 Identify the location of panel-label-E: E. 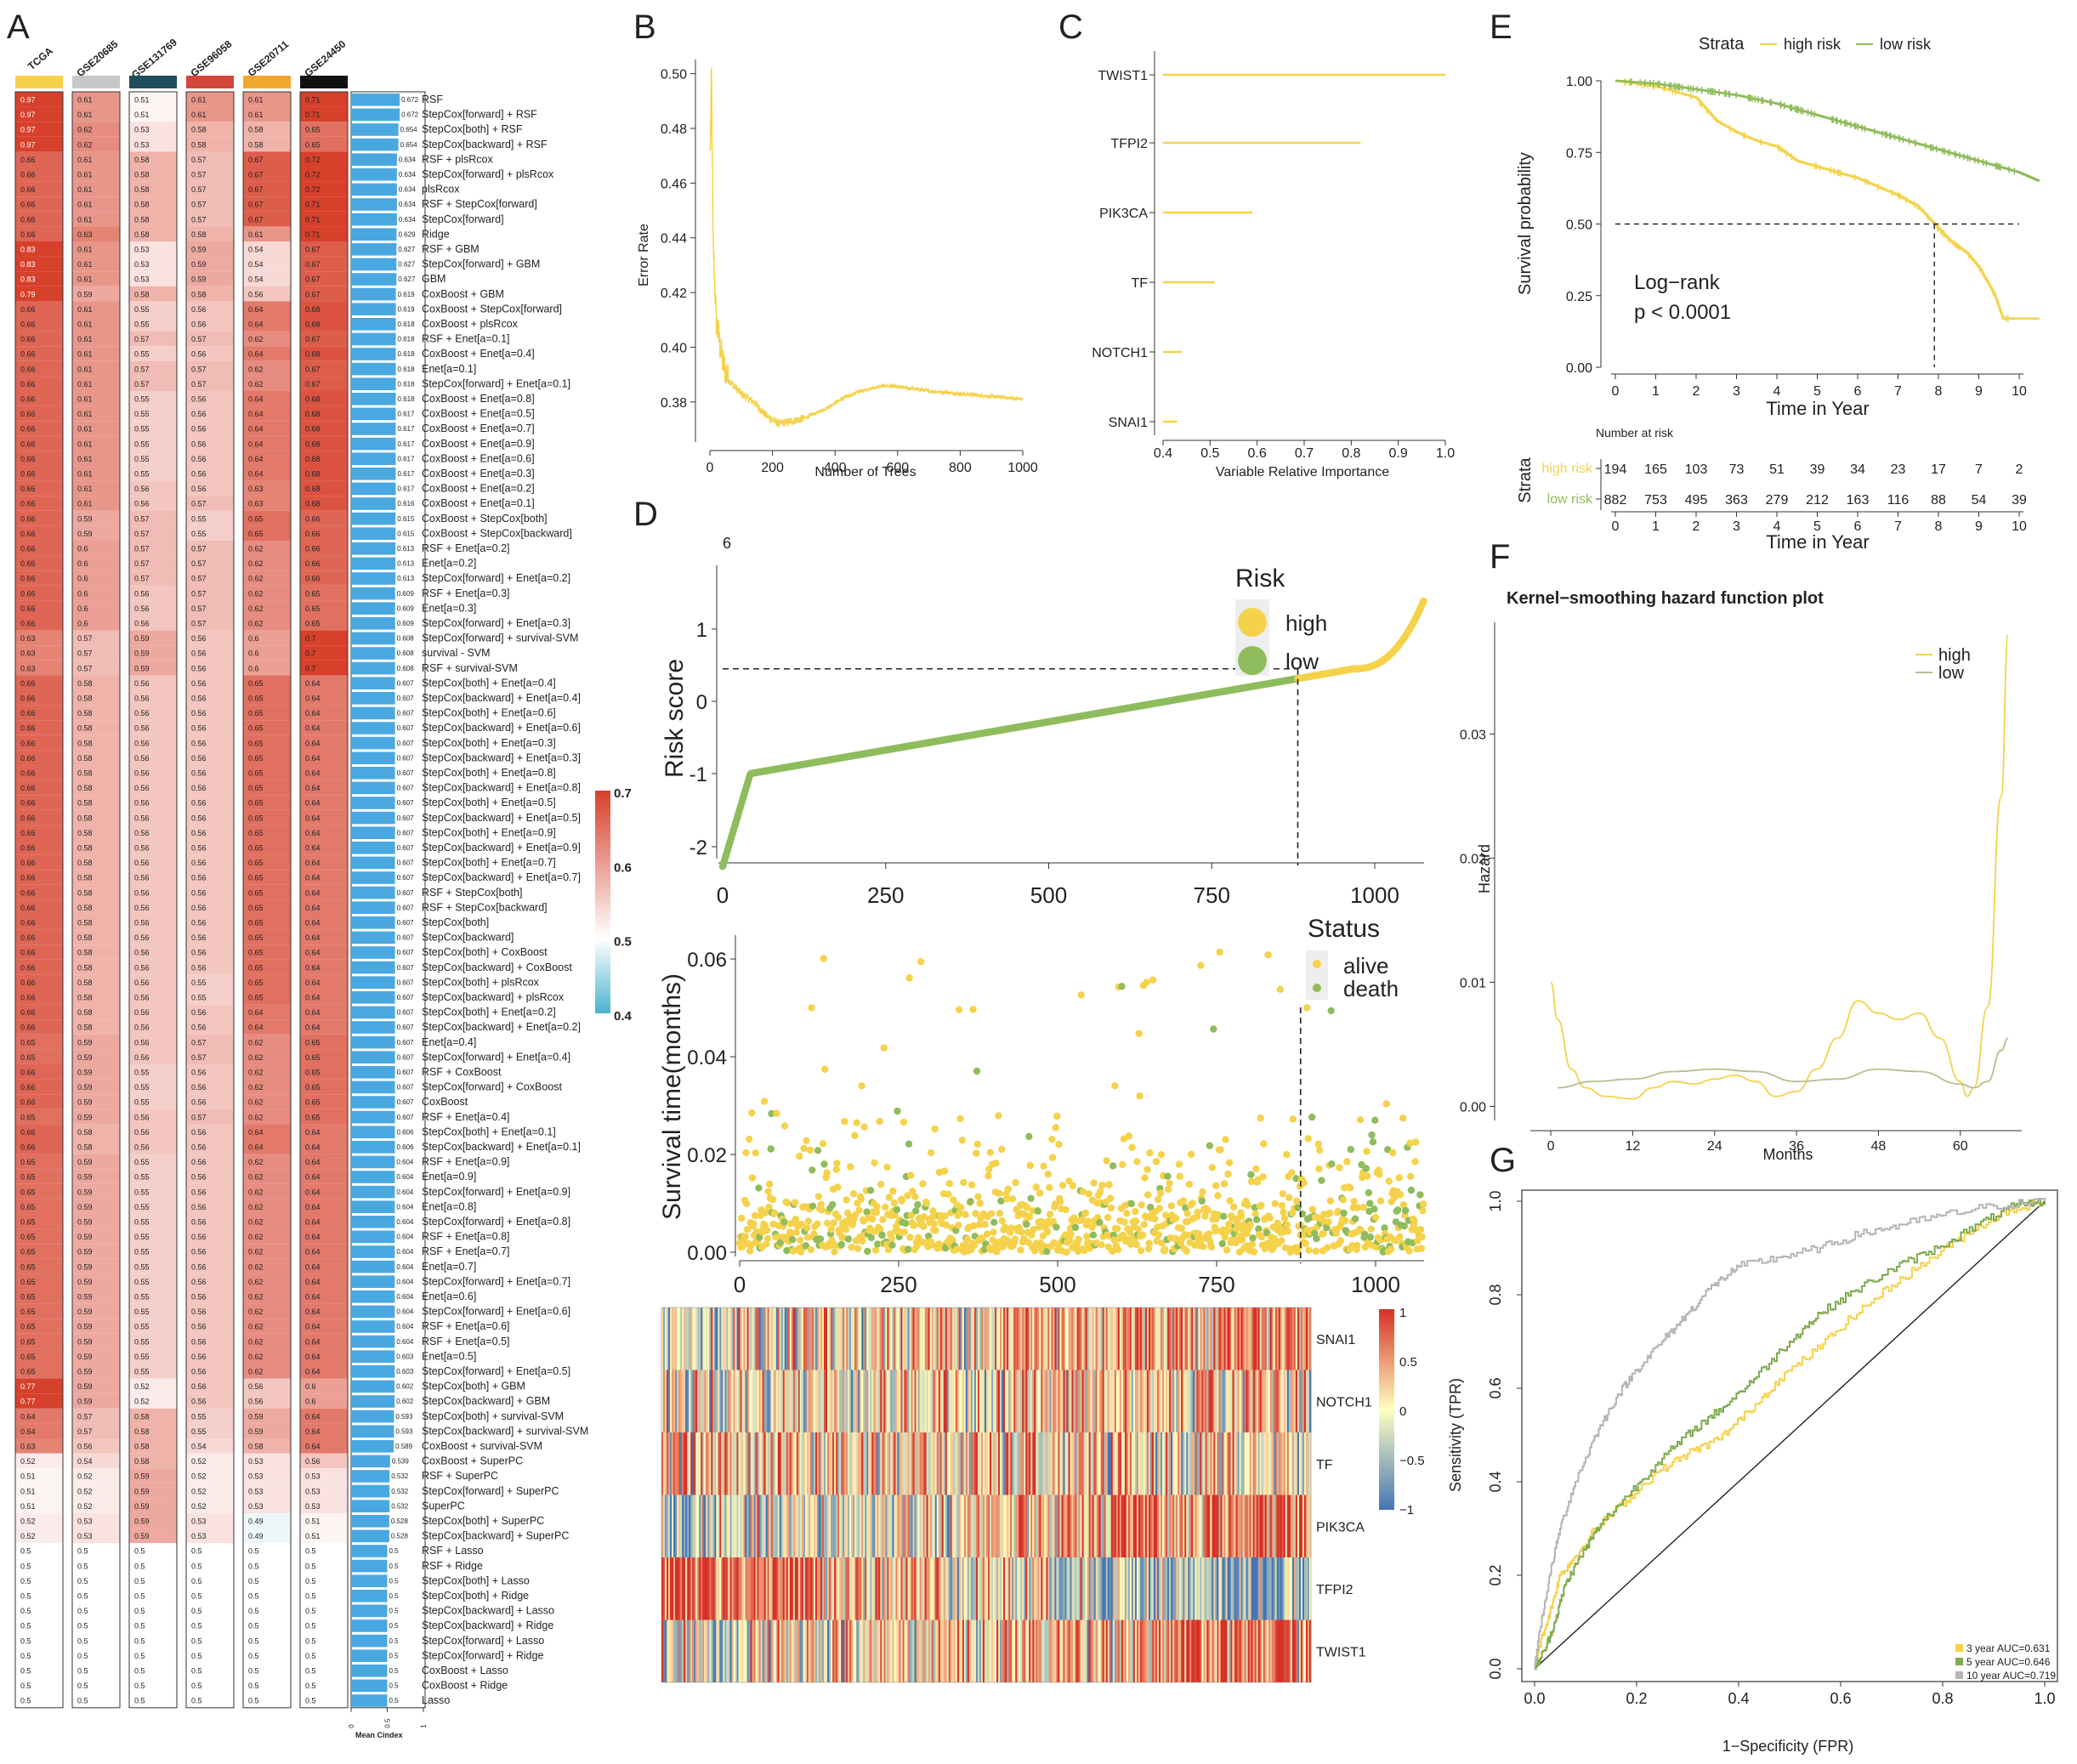
(1501, 28).